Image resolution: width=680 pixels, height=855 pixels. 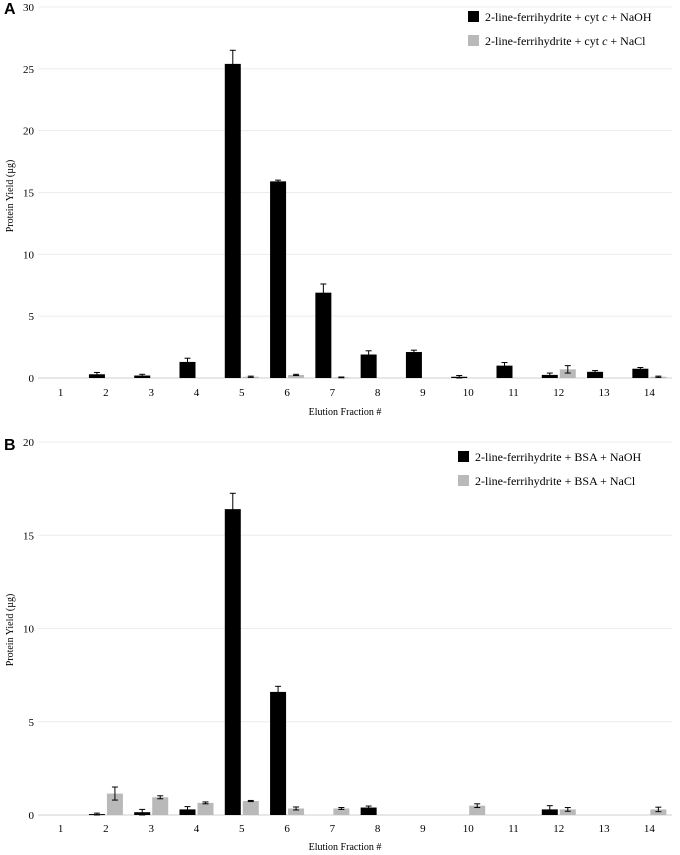 What do you see at coordinates (10, 445) in the screenshot?
I see `panel-letter-b: B` at bounding box center [10, 445].